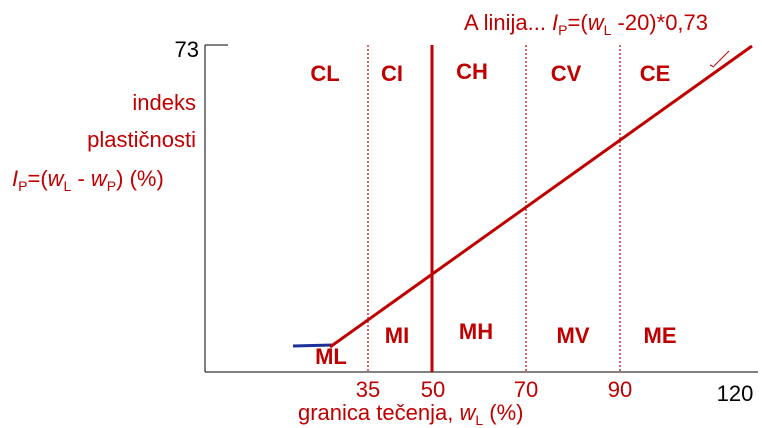  What do you see at coordinates (566, 73) in the screenshot?
I see `zone-cv: CV` at bounding box center [566, 73].